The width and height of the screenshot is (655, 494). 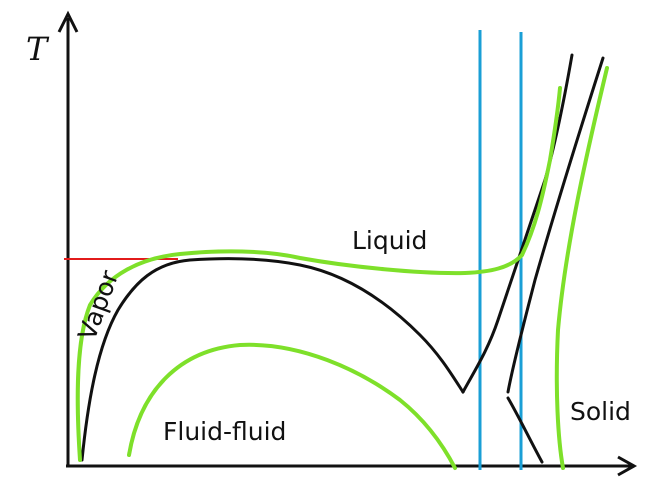 I want to click on y-axis-arrowhead, so click(x=68, y=21).